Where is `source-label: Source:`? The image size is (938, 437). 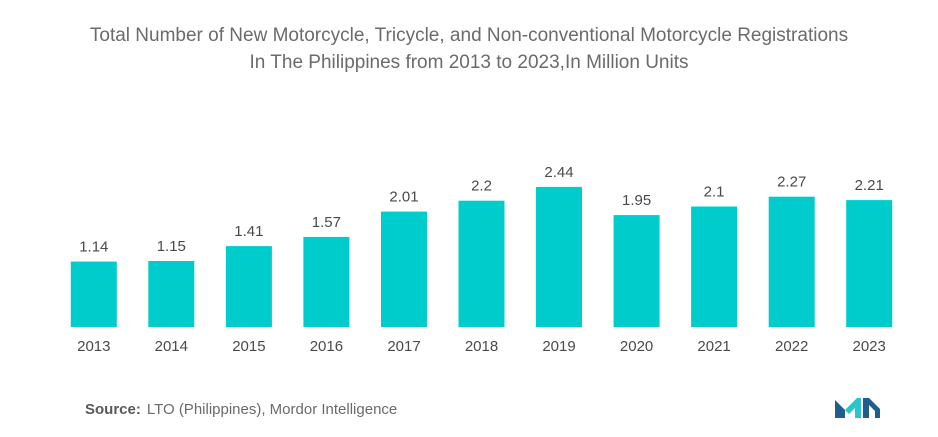
source-label: Source: is located at coordinates (113, 409).